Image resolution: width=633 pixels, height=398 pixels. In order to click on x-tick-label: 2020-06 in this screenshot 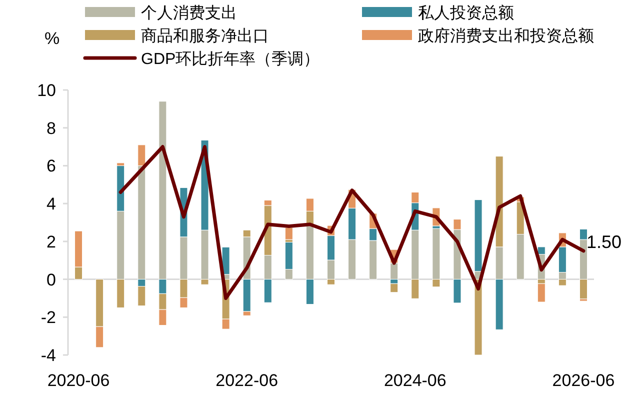, I will do `click(78, 380)`.